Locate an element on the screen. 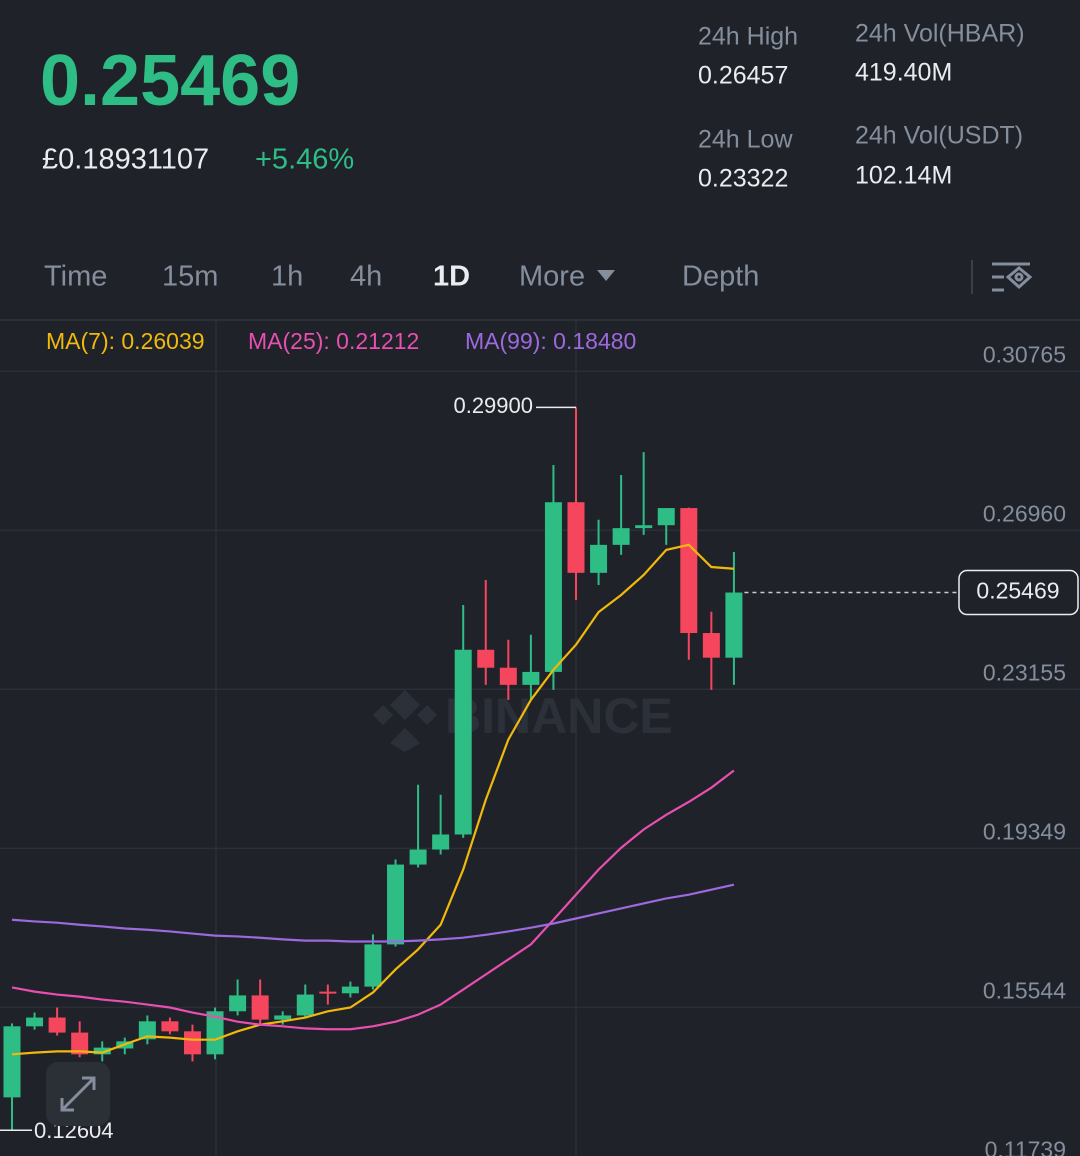  stat-label: 24h Vol(HBAR) is located at coordinates (940, 34).